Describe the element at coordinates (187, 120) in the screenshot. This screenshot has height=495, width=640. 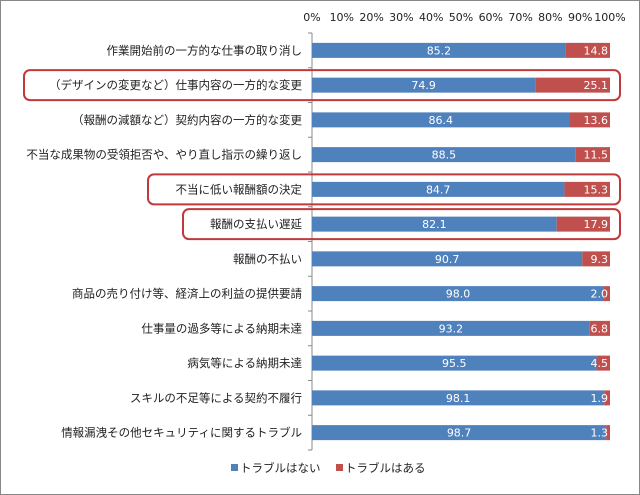
I see `category-label: （報酬の減額など）契約内容の一方的な変更` at that location.